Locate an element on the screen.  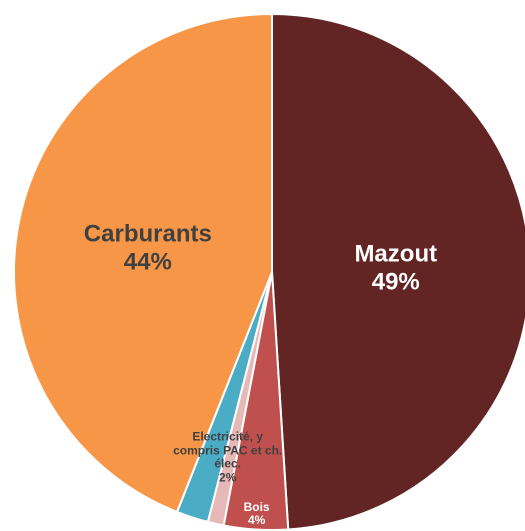
slice-value: 49% is located at coordinates (395, 282).